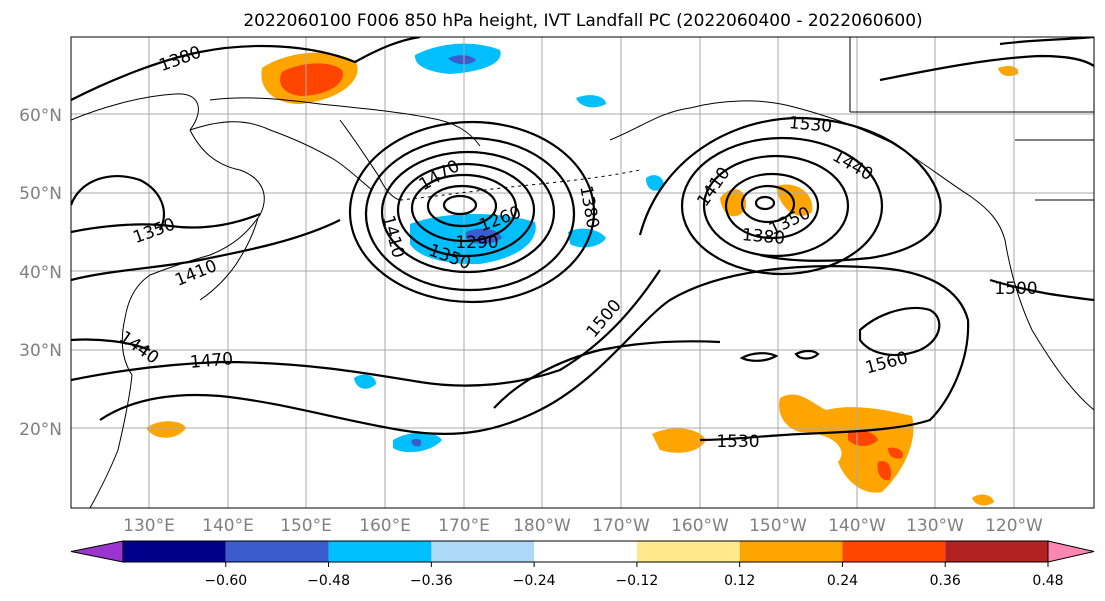 The image size is (1105, 601). I want to click on lon-label: 170°E, so click(464, 526).